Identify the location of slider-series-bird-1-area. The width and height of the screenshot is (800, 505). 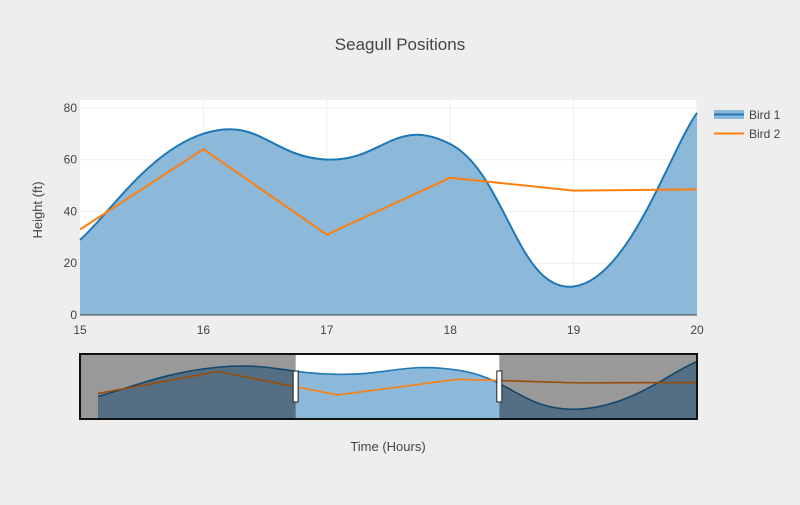
(397, 390).